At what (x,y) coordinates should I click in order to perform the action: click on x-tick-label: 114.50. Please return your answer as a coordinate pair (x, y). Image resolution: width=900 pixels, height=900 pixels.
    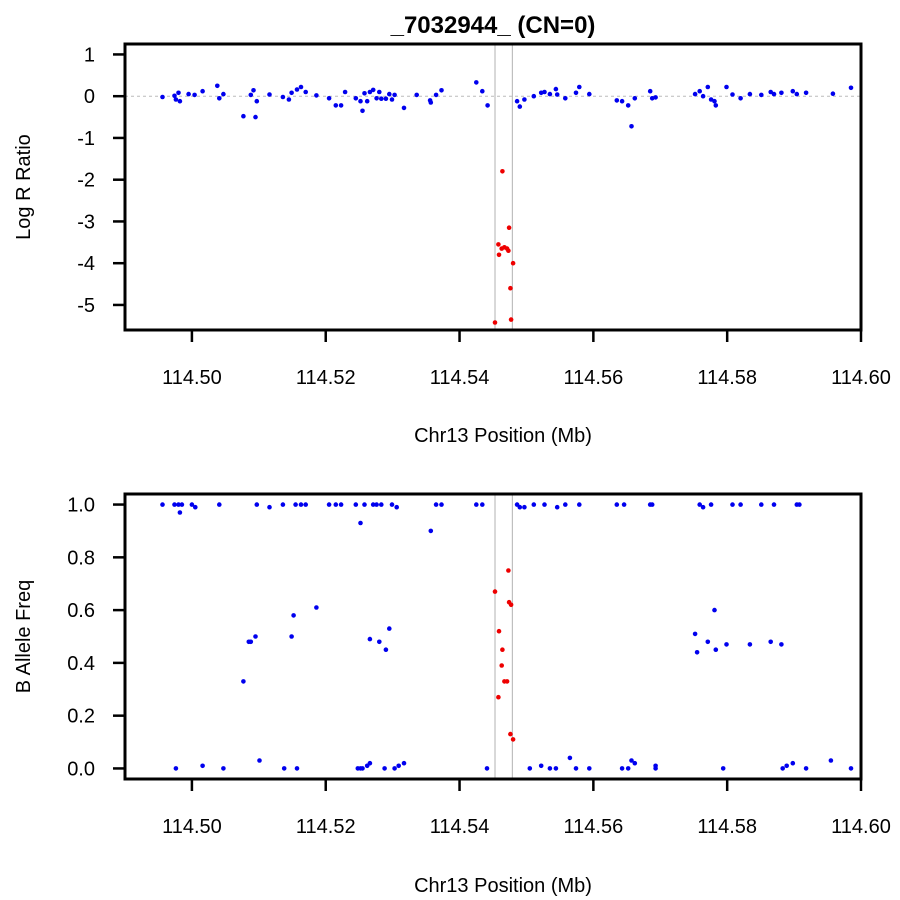
    Looking at the image, I should click on (192, 378).